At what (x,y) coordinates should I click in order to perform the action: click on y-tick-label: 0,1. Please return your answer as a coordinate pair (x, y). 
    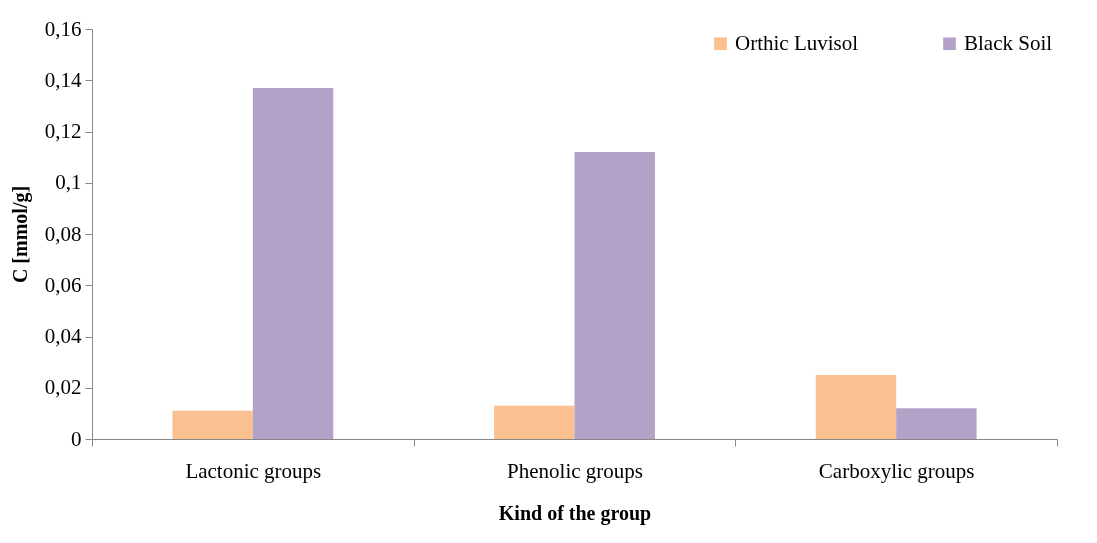
    Looking at the image, I should click on (68, 182).